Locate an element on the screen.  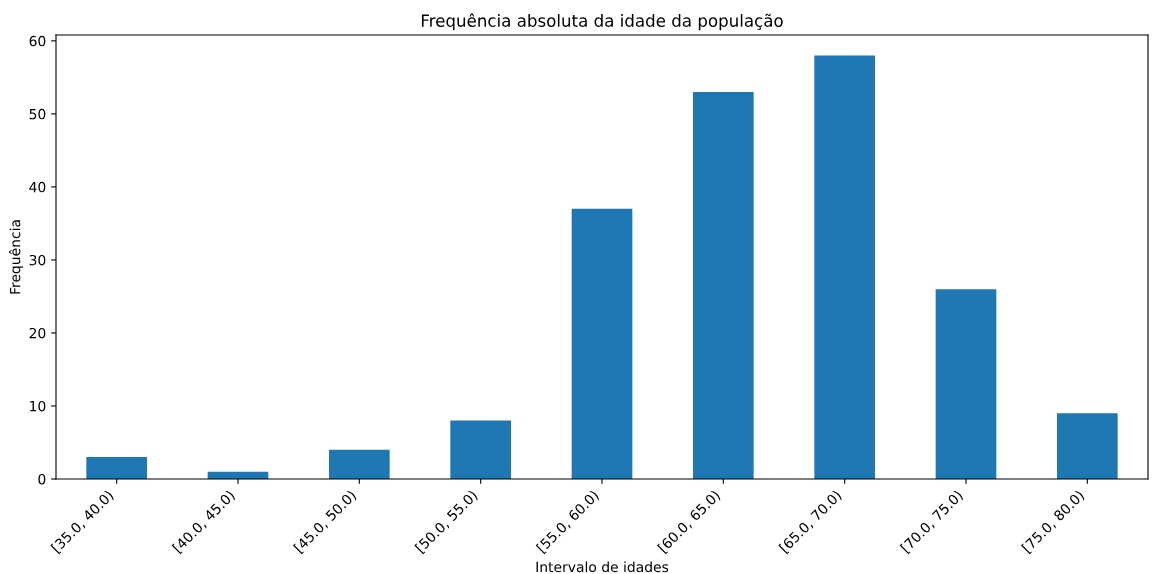
y-tick-label: 30 is located at coordinates (37, 260).